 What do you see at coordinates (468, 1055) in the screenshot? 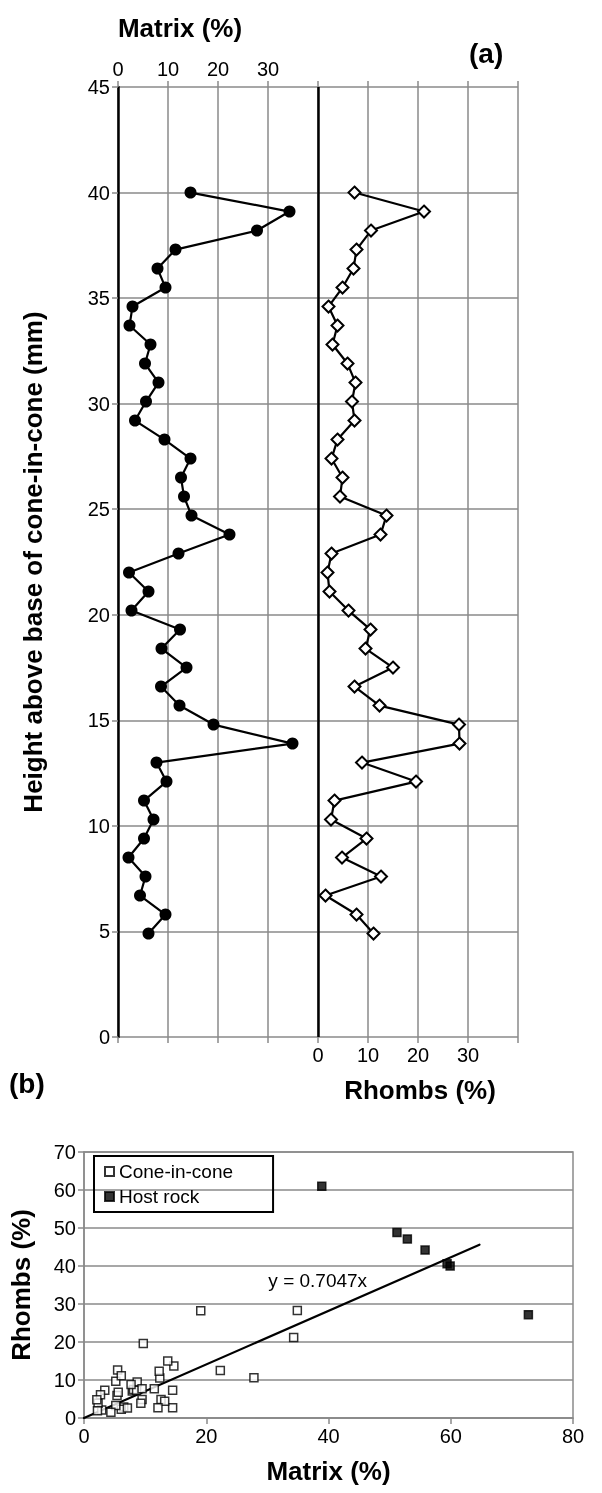
I see `x-tick-label: 30` at bounding box center [468, 1055].